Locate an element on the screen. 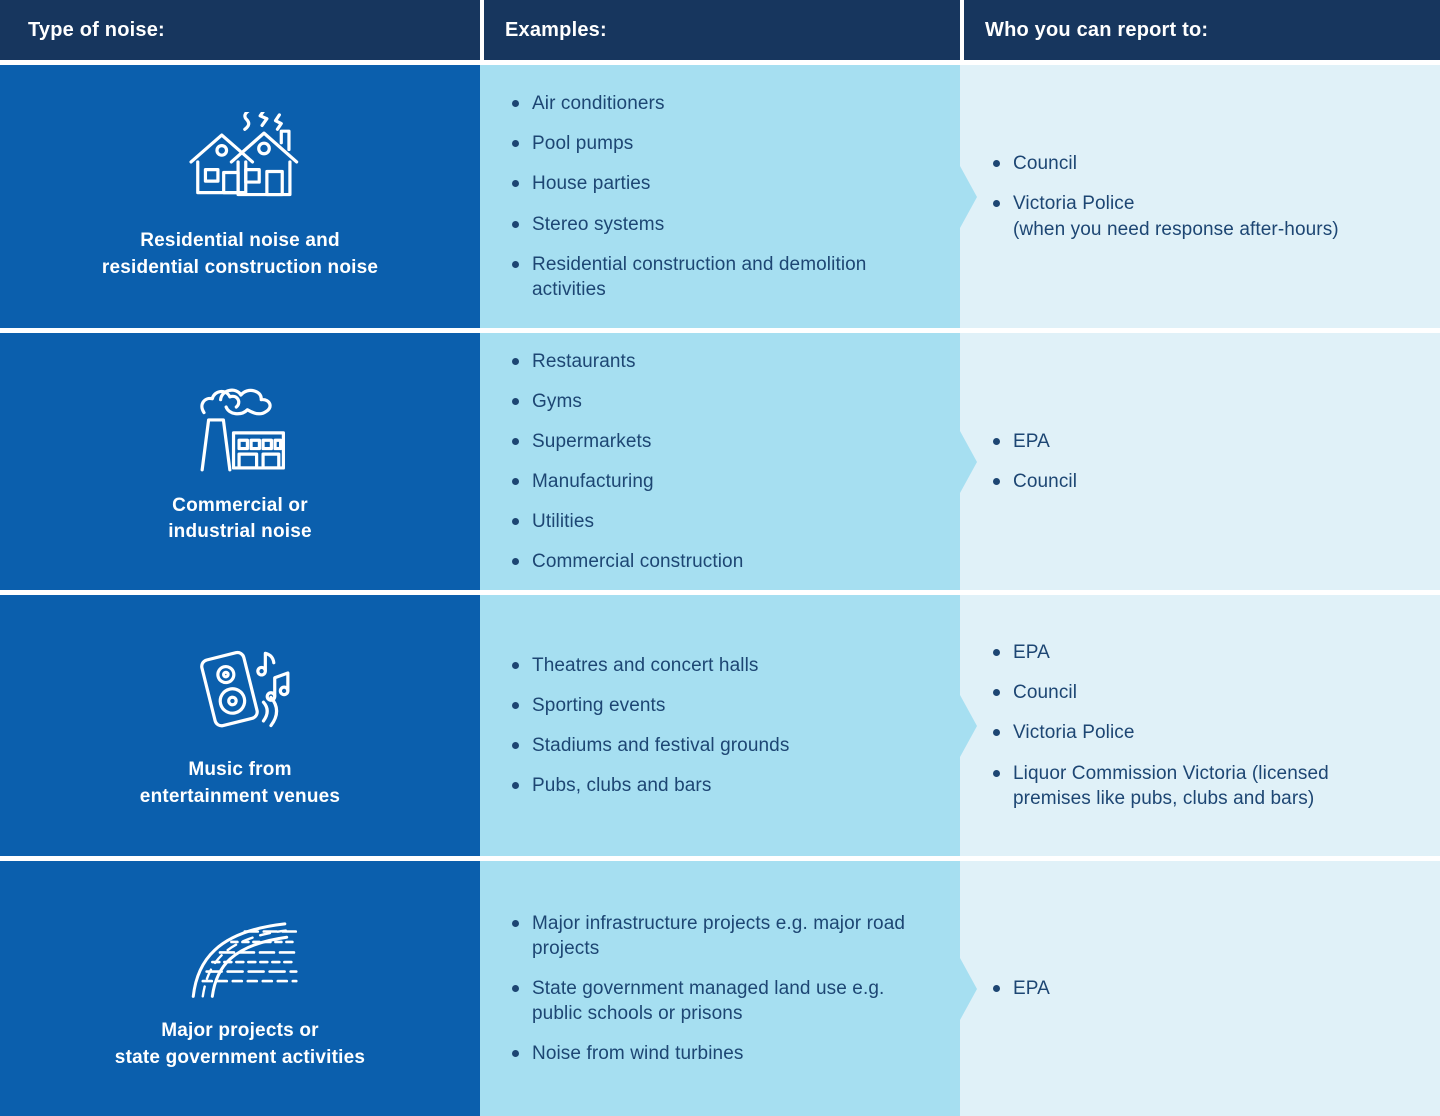  list-item: Stadiums and festival grounds is located at coordinates (721, 745).